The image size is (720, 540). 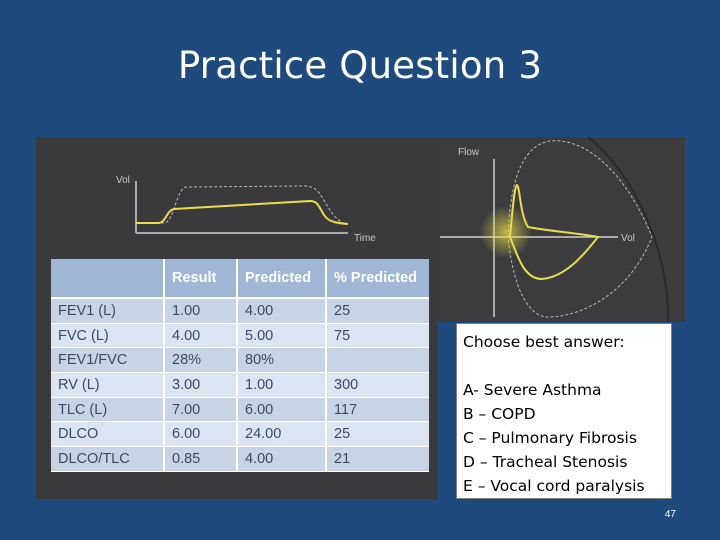 What do you see at coordinates (201, 360) in the screenshot?
I see `cell-result: 28%` at bounding box center [201, 360].